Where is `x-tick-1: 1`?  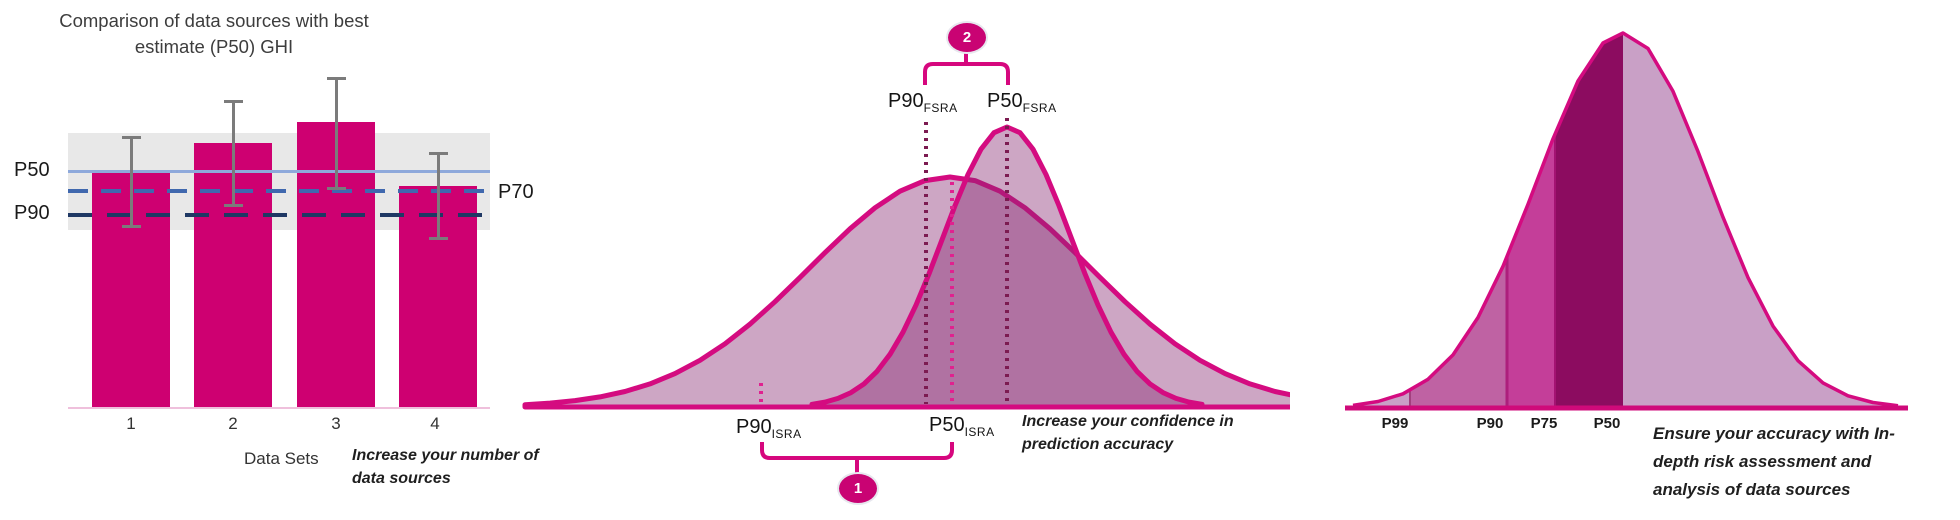 x-tick-1: 1 is located at coordinates (131, 423).